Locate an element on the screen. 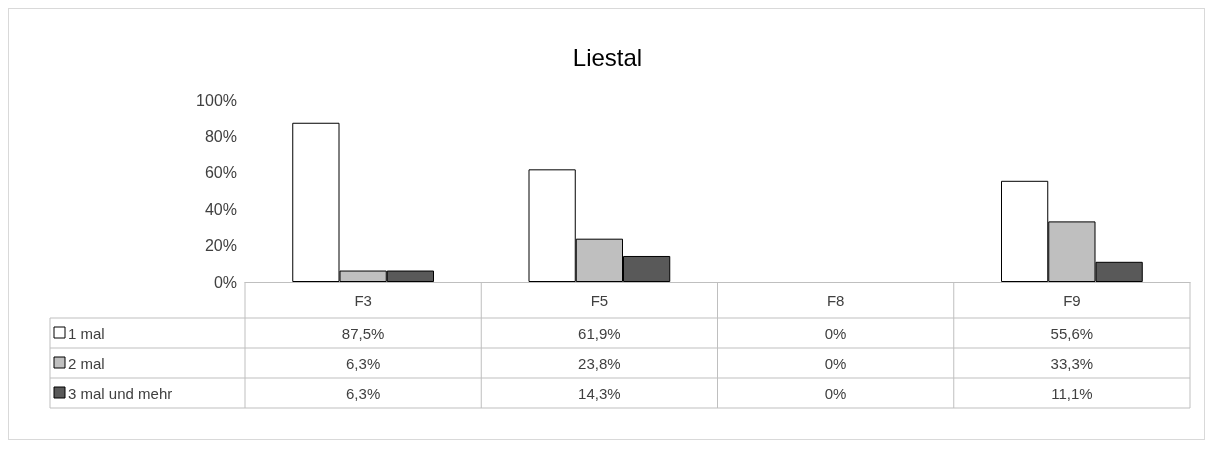  y-tick-label: 0% is located at coordinates (225, 282).